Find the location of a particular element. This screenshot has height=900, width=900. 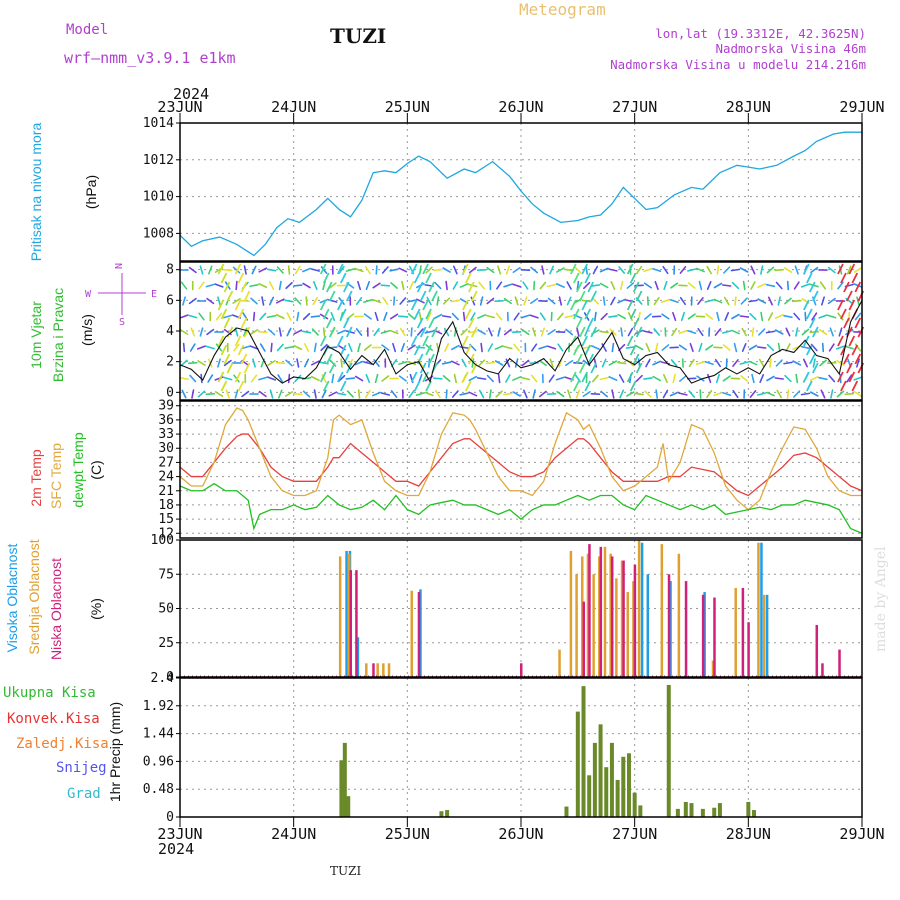

wind-label-1: 10m Vjetar is located at coordinates (36, 335).